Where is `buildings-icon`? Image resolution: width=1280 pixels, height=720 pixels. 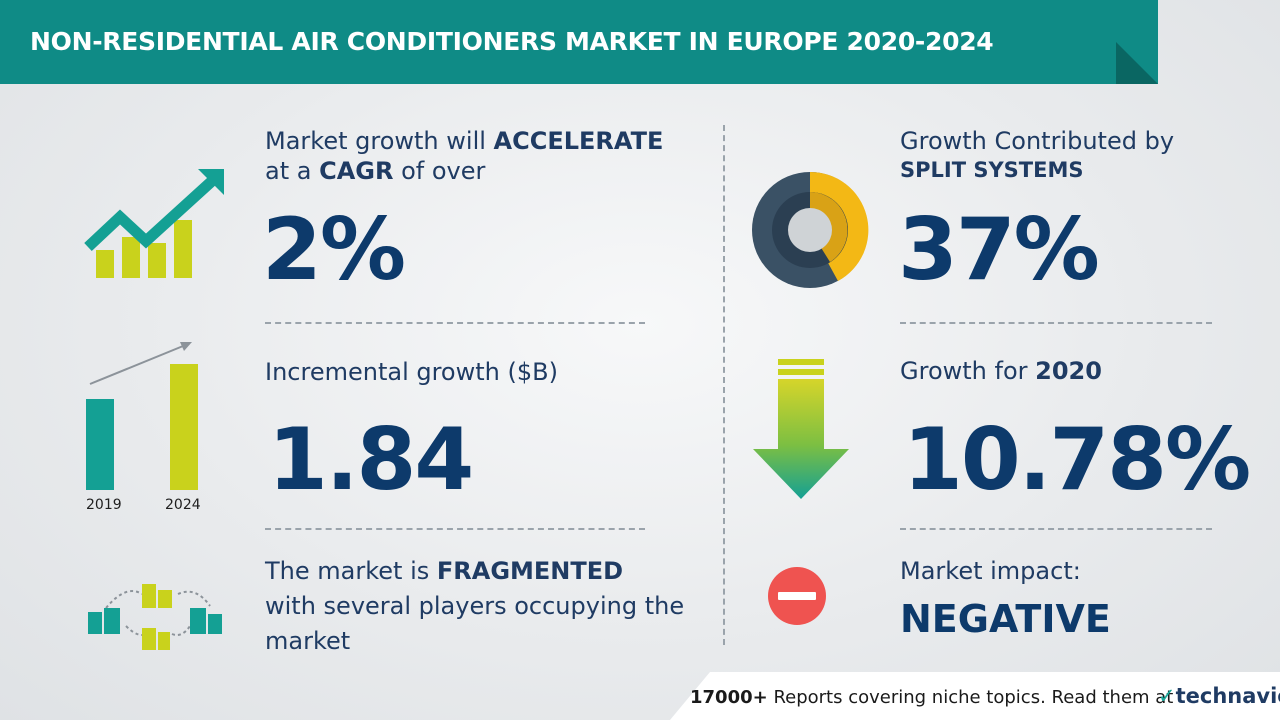 buildings-icon is located at coordinates (155, 617).